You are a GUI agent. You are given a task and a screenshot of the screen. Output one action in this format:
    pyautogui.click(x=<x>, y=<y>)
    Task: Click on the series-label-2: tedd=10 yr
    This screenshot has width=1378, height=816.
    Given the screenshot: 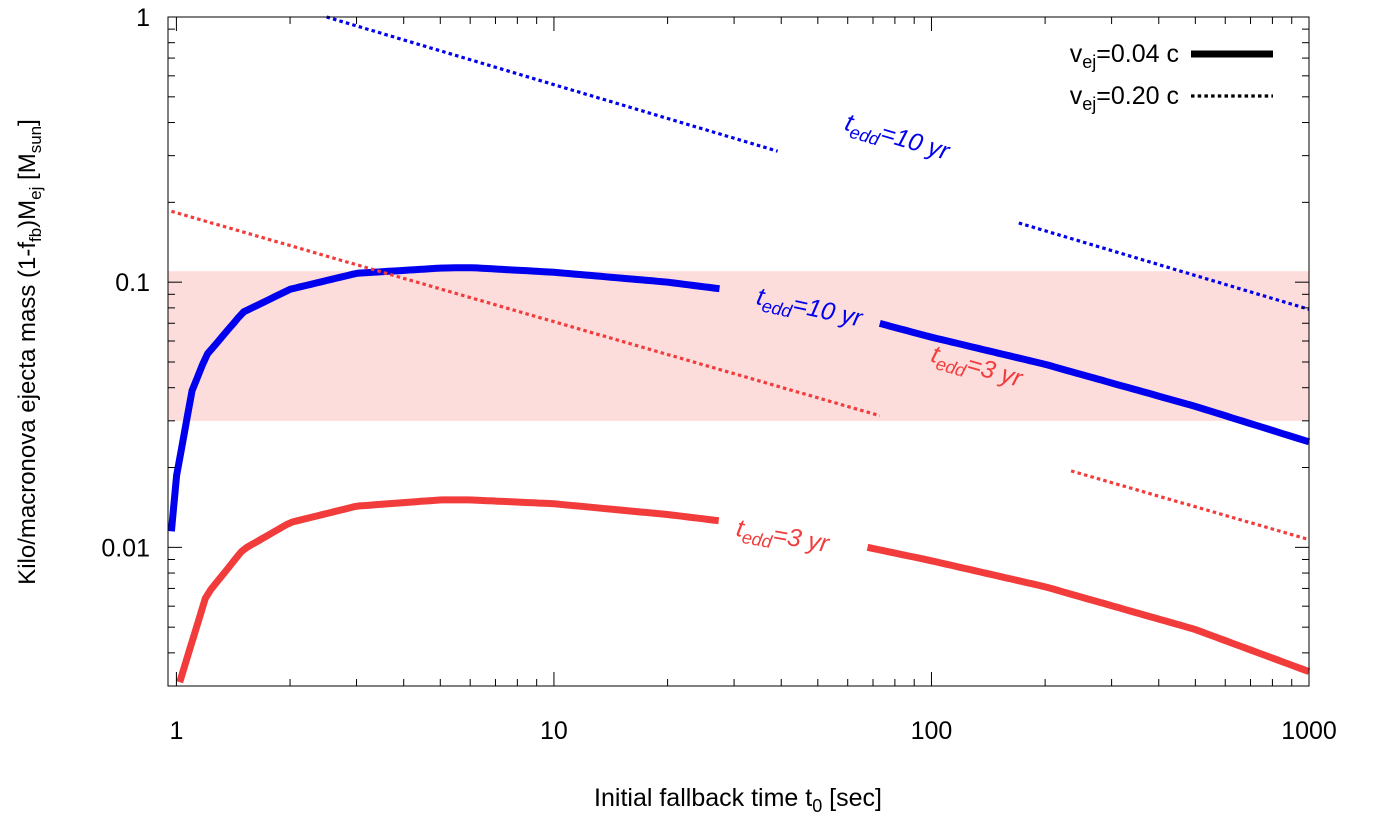 What is the action you would take?
    pyautogui.click(x=897, y=139)
    